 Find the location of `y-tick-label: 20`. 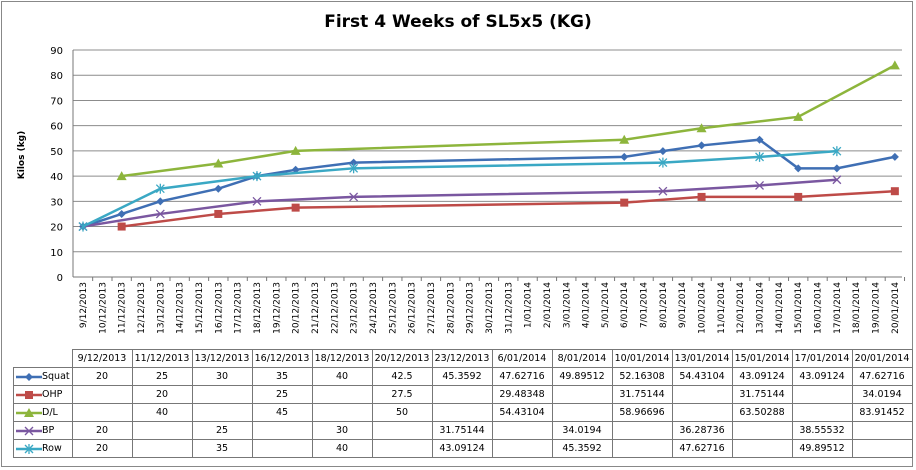

y-tick-label: 20 is located at coordinates (56, 228).